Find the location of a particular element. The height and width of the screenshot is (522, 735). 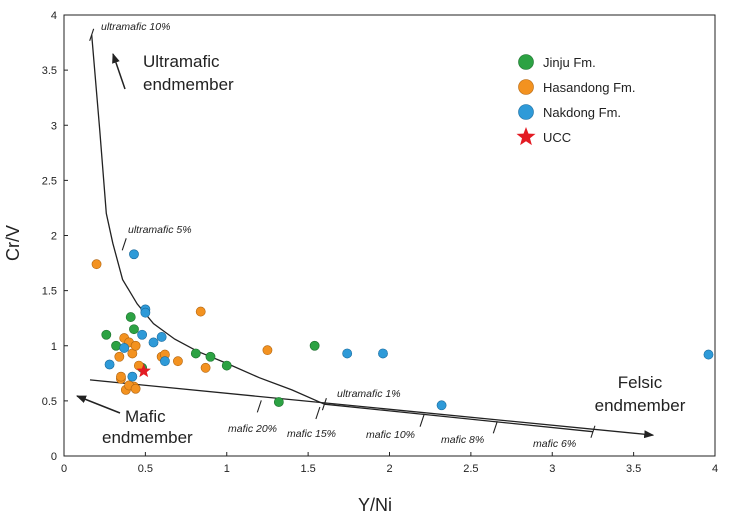

x-tick-label: 2 is located at coordinates (389, 469).